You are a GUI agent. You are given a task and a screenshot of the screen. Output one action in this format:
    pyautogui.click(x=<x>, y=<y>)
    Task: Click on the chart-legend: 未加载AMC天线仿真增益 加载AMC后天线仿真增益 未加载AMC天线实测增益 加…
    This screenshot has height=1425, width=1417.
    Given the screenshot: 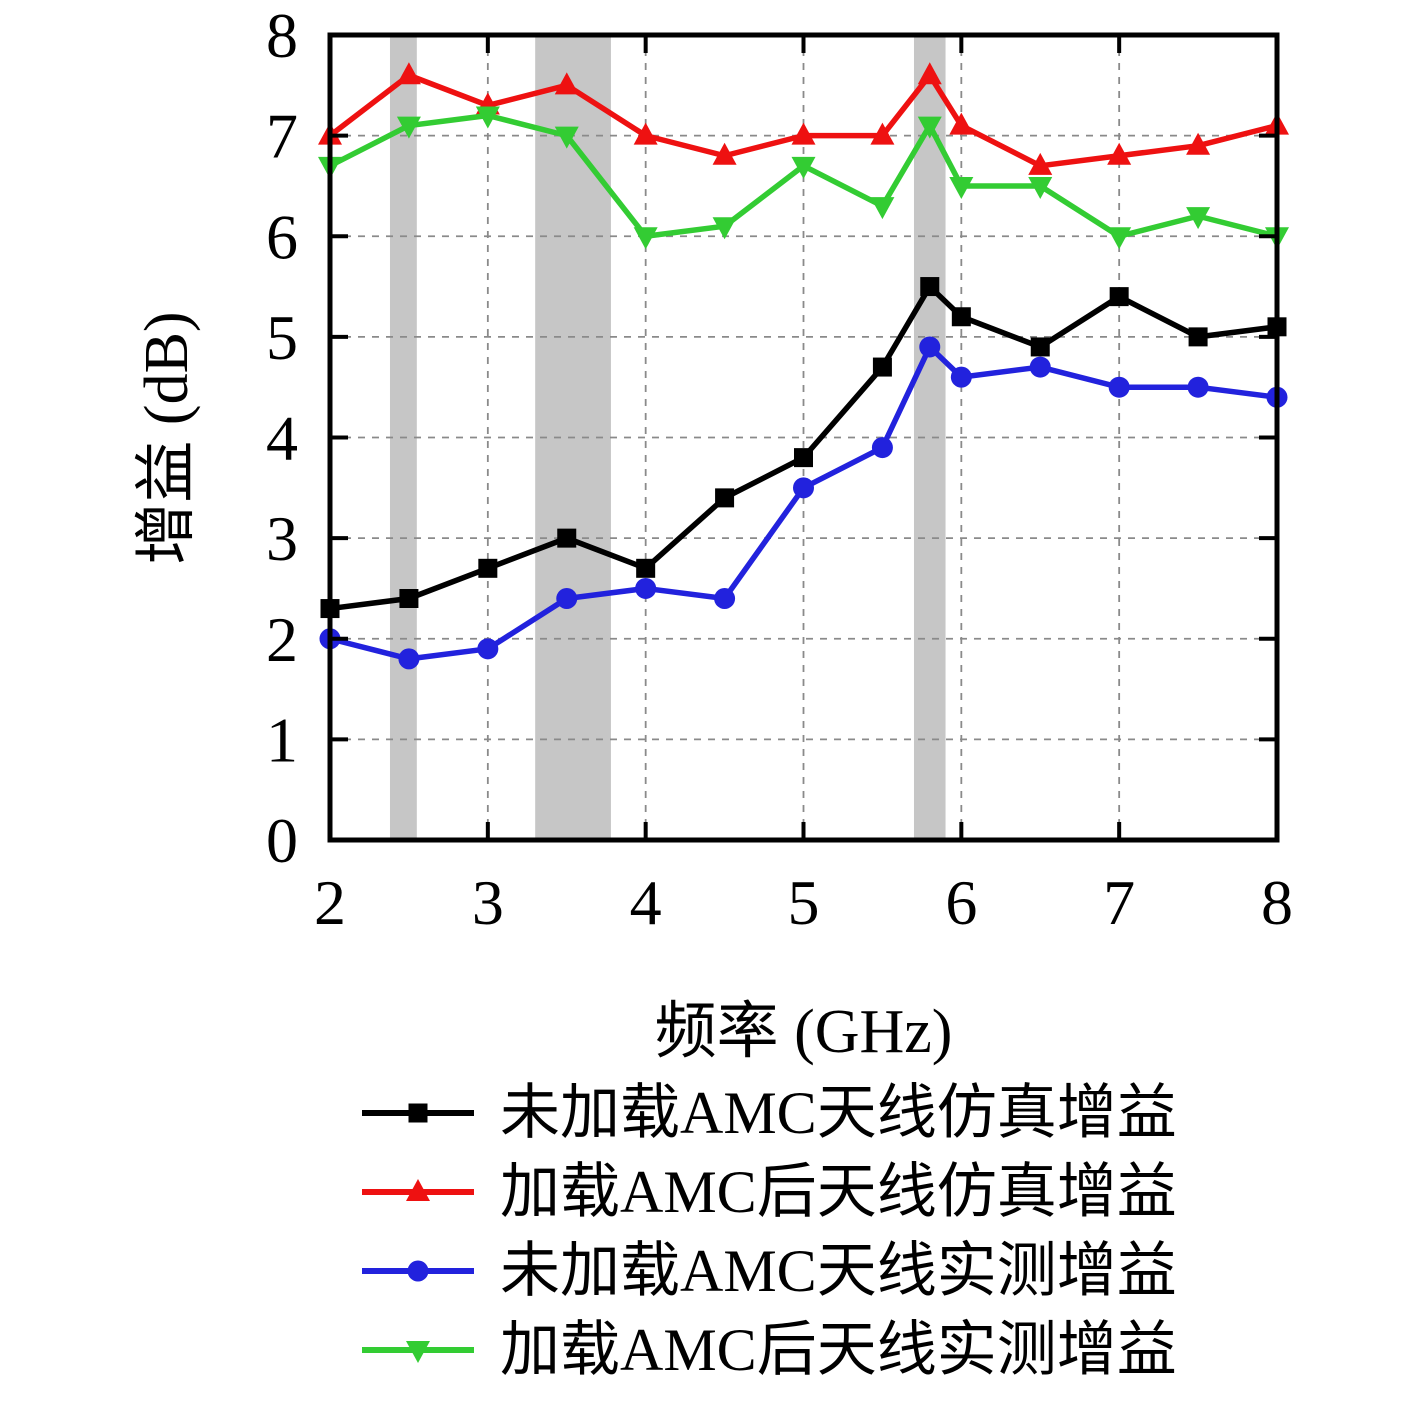 What is the action you would take?
    pyautogui.click(x=767, y=1231)
    